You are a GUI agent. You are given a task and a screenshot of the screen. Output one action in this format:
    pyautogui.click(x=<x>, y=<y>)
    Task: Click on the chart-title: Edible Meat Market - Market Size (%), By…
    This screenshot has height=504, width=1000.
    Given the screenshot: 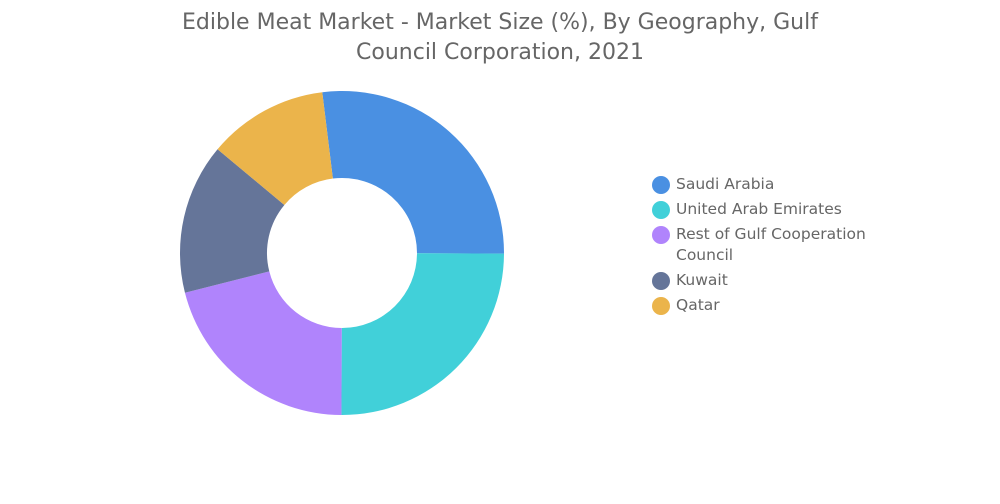 What is the action you would take?
    pyautogui.click(x=500, y=37)
    